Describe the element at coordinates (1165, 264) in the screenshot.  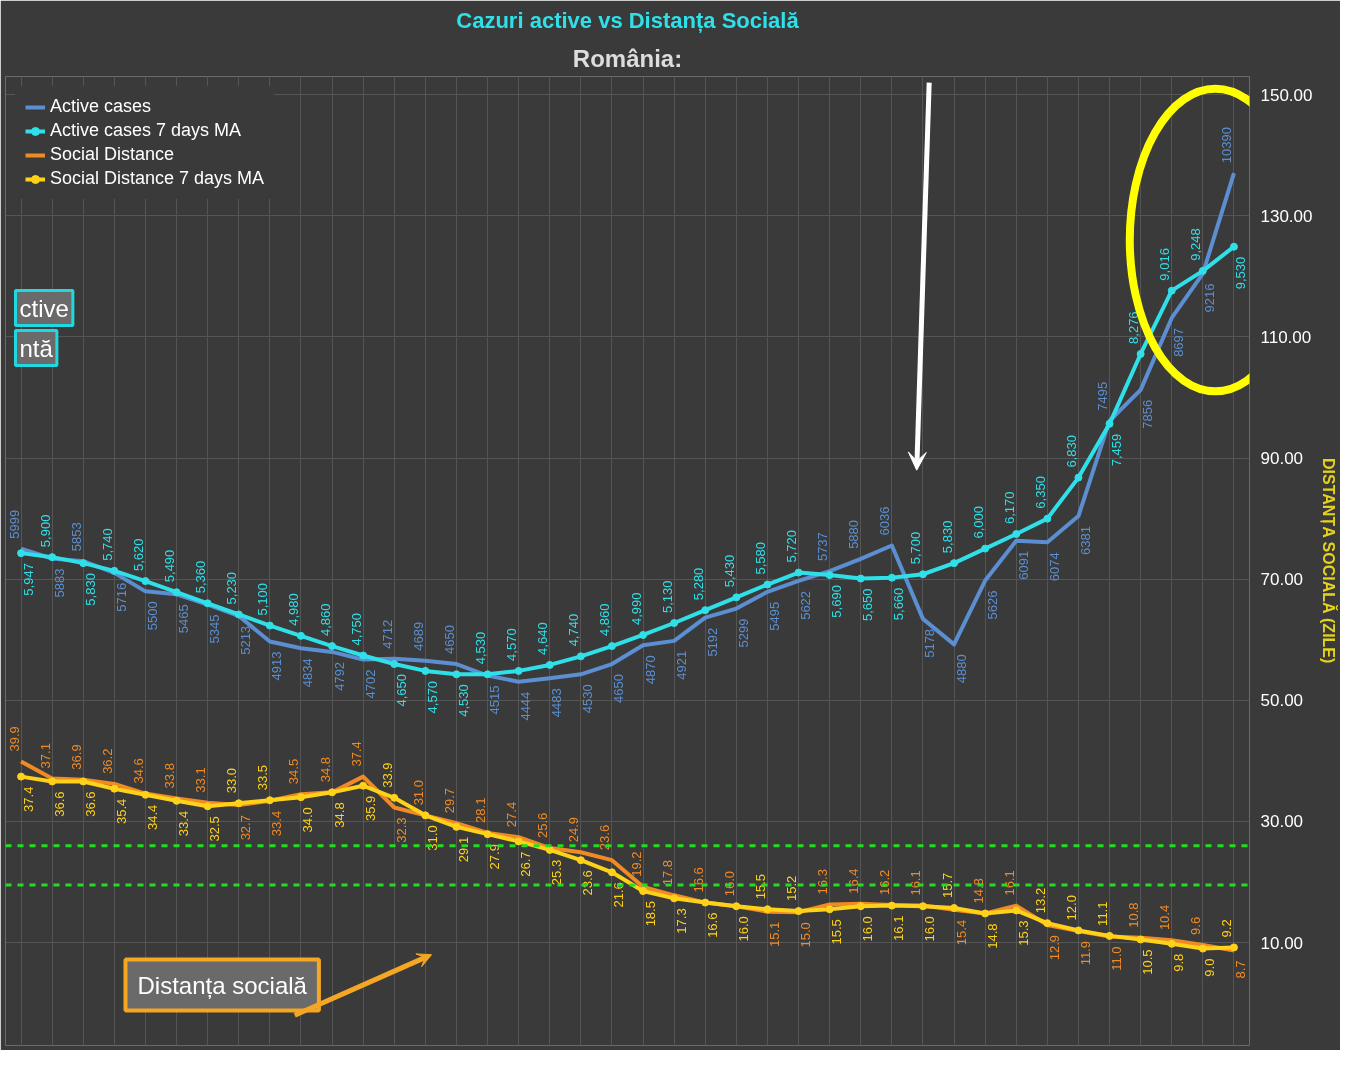
I see `data-label: 9,016` at that location.